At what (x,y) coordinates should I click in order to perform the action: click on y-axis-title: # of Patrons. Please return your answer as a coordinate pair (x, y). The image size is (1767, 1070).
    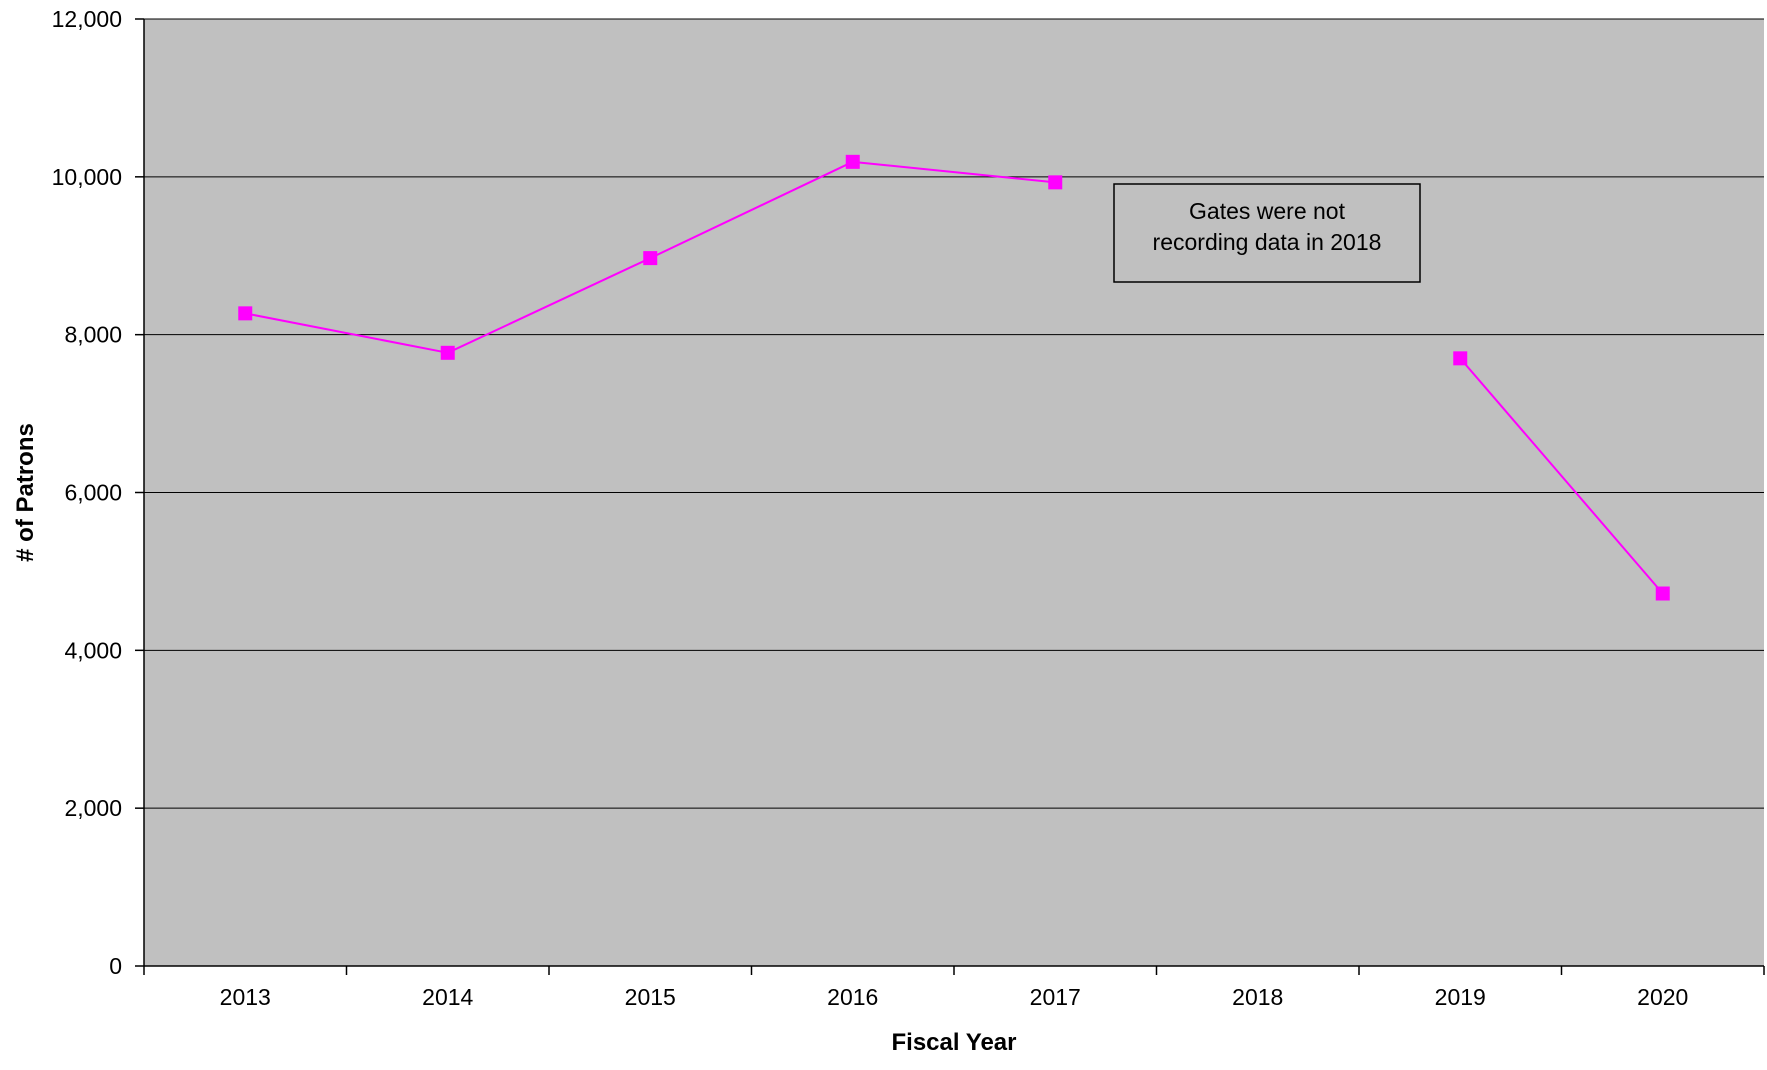
    Looking at the image, I should click on (25, 492).